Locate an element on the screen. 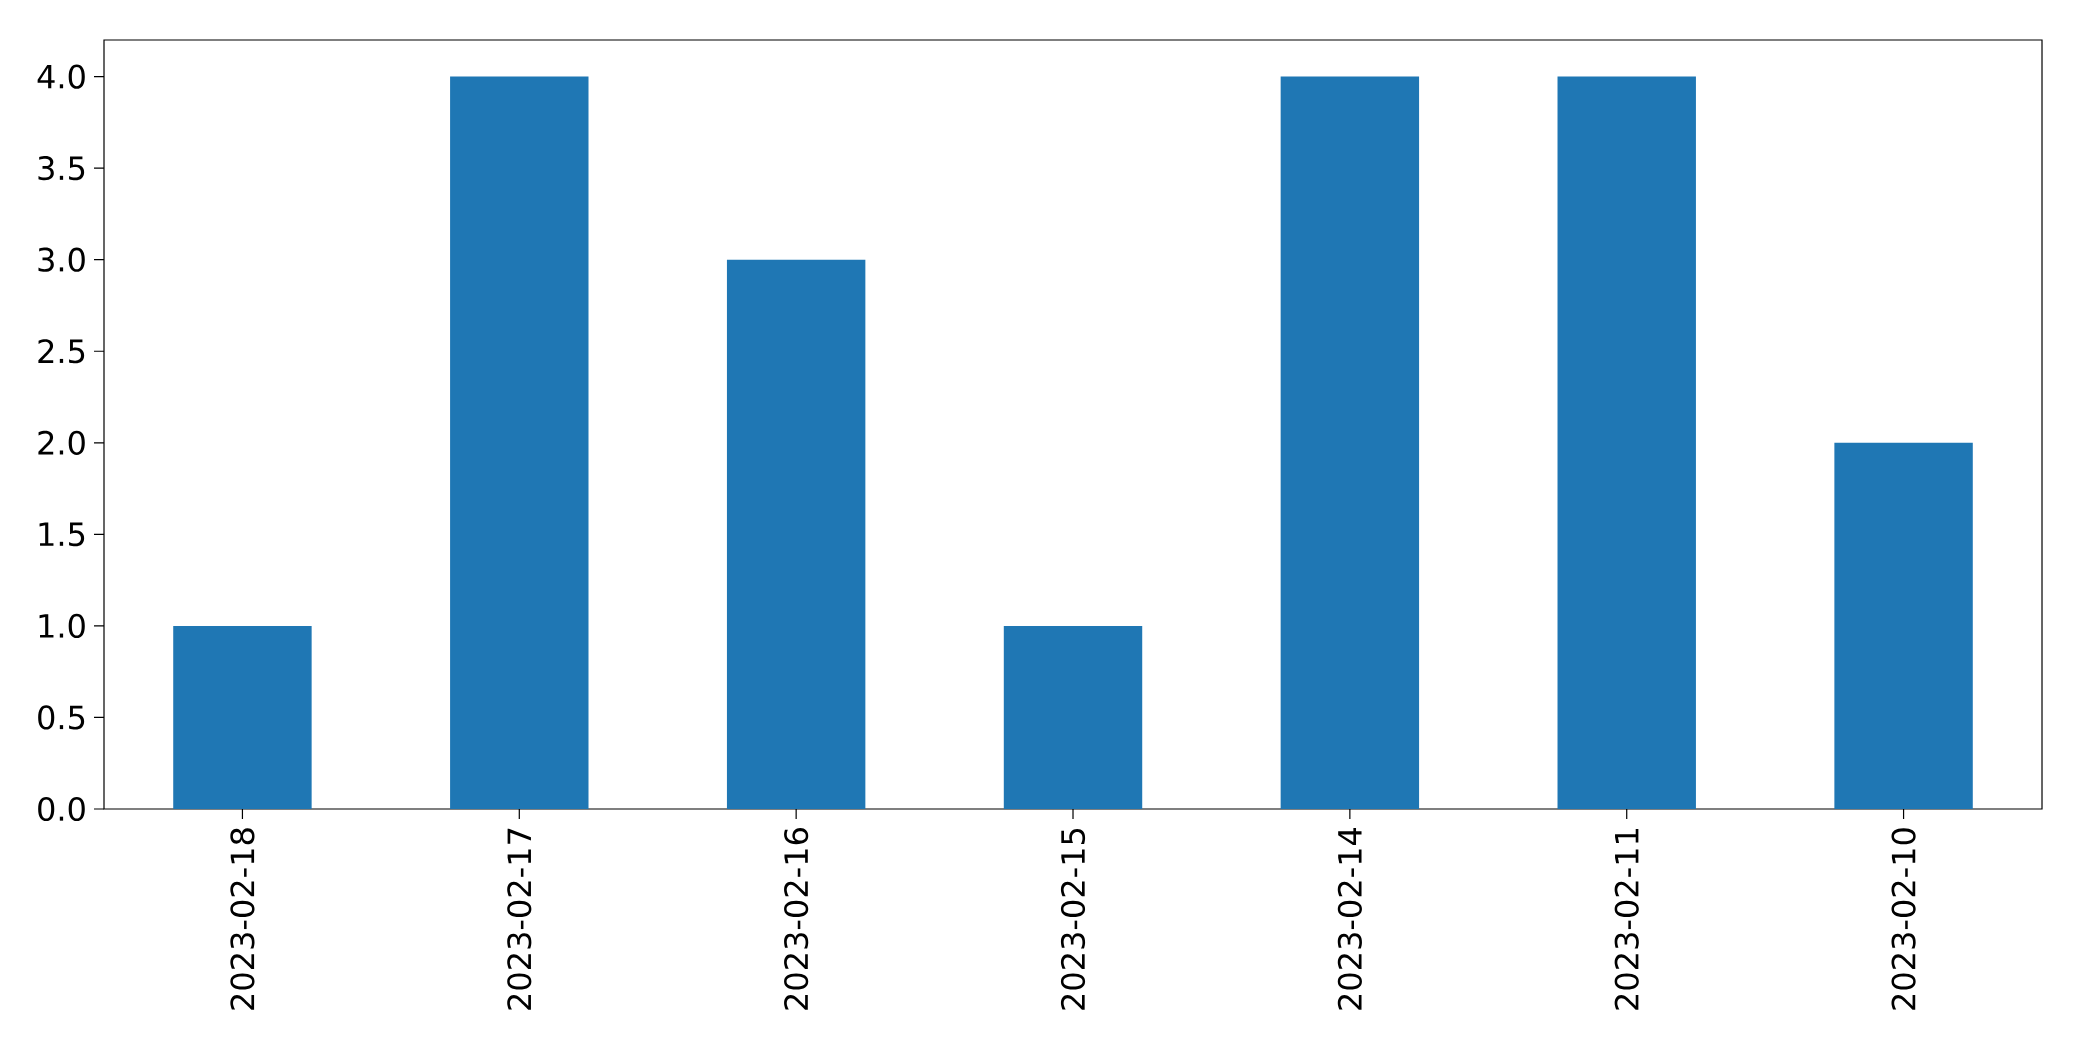  y-tick-label: 1.5 is located at coordinates (62, 534).